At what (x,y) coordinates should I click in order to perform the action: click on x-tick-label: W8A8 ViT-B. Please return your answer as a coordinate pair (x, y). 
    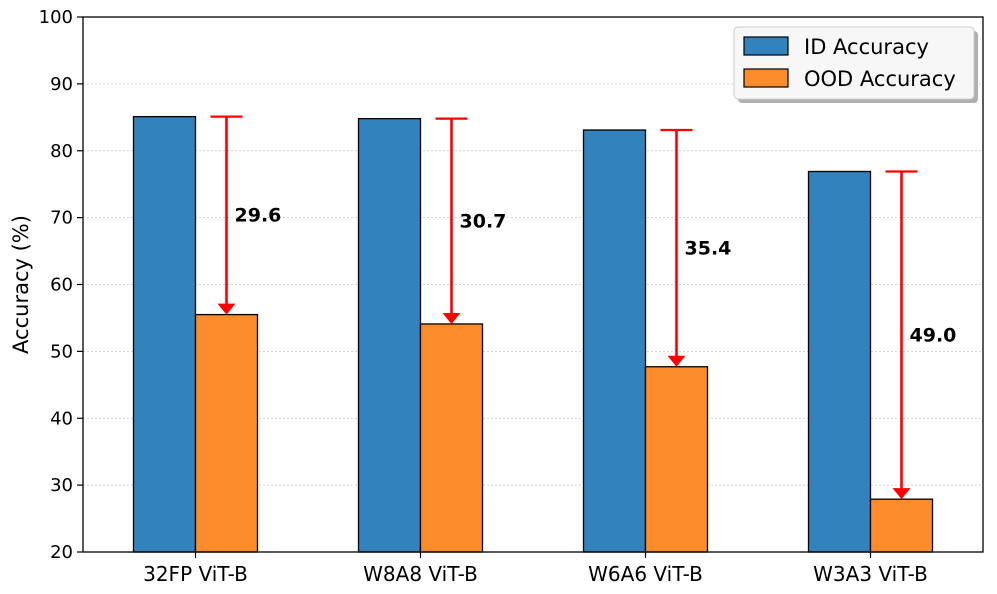
    Looking at the image, I should click on (420, 574).